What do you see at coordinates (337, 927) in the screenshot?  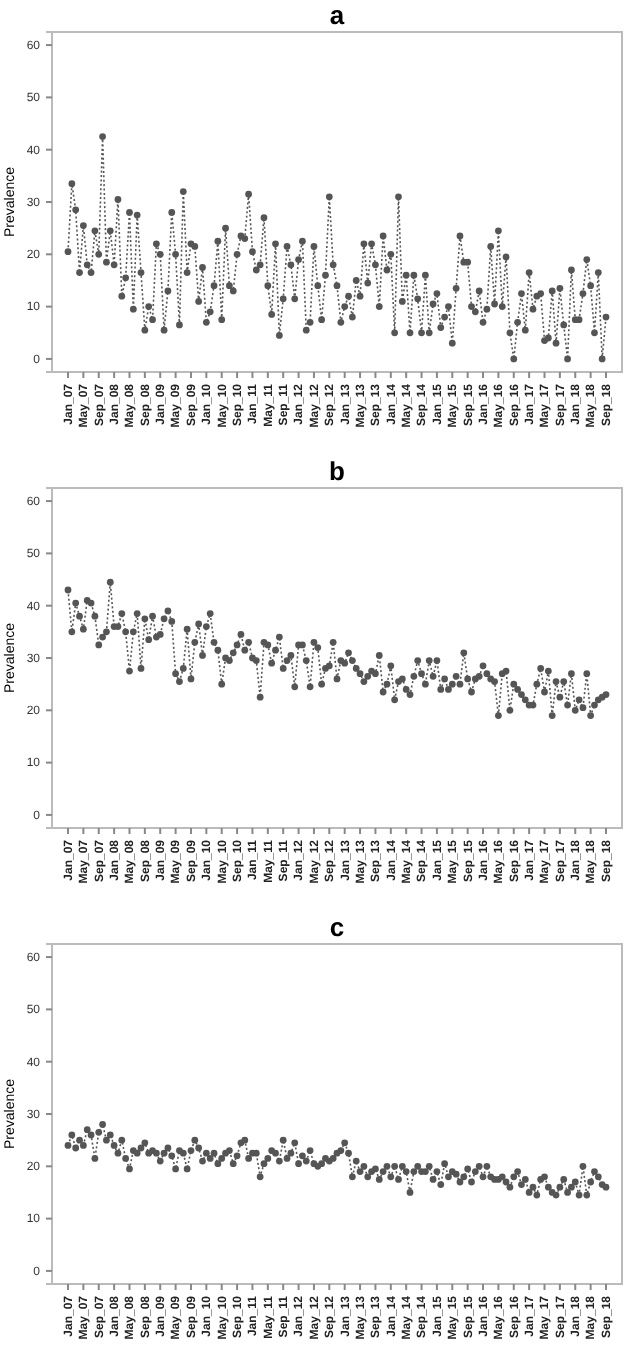 I see `chart-title: c` at bounding box center [337, 927].